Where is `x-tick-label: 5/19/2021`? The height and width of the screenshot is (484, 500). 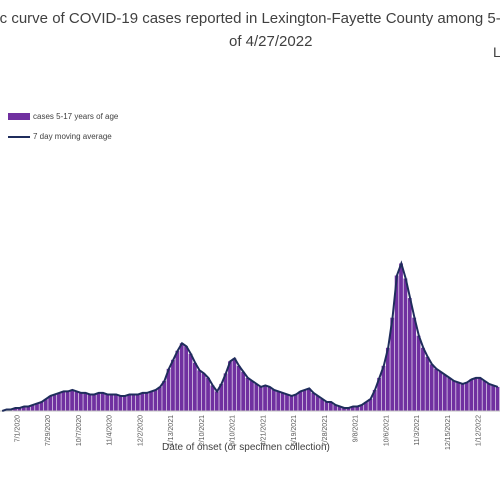 x-tick-label: 5/19/2021 is located at coordinates (294, 430).